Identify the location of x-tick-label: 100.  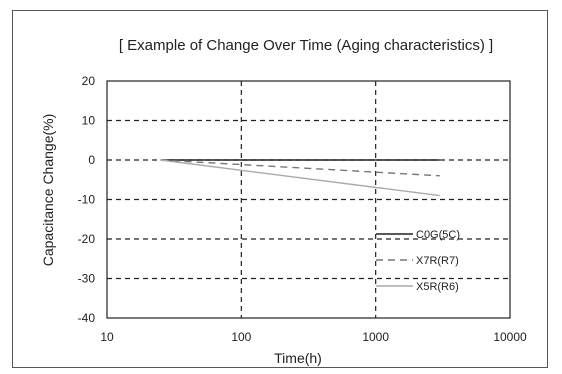
(241, 337).